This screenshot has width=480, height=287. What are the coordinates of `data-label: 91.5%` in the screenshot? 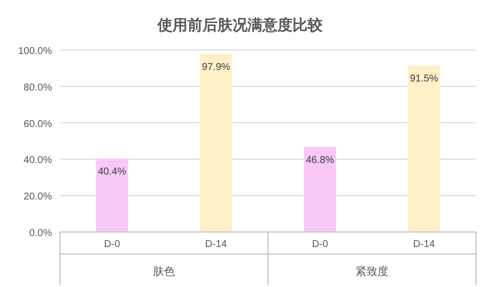 It's located at (424, 78).